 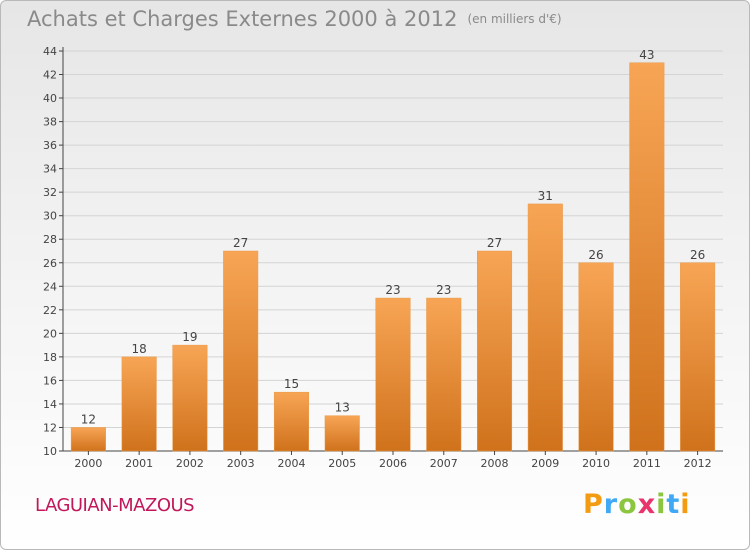 I want to click on title-text: Achats et Charges Externes 2000 à 2012, so click(x=242, y=19).